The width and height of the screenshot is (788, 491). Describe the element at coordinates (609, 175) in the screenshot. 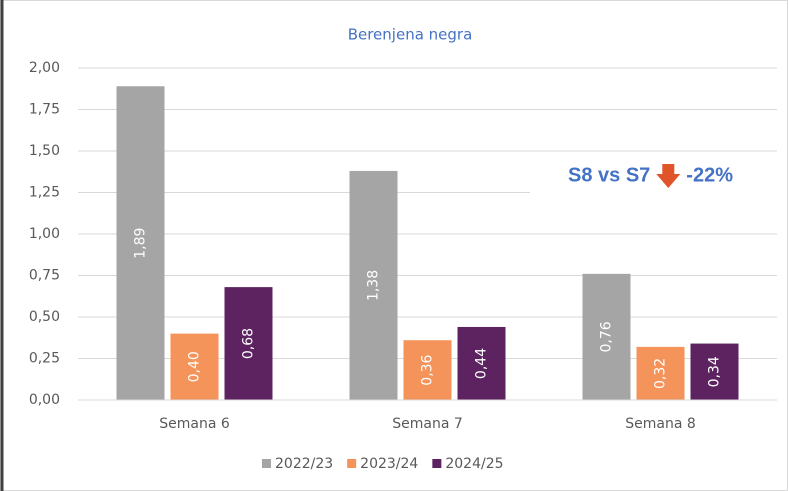

I see `annotation-comparison: S8 vs S7` at that location.